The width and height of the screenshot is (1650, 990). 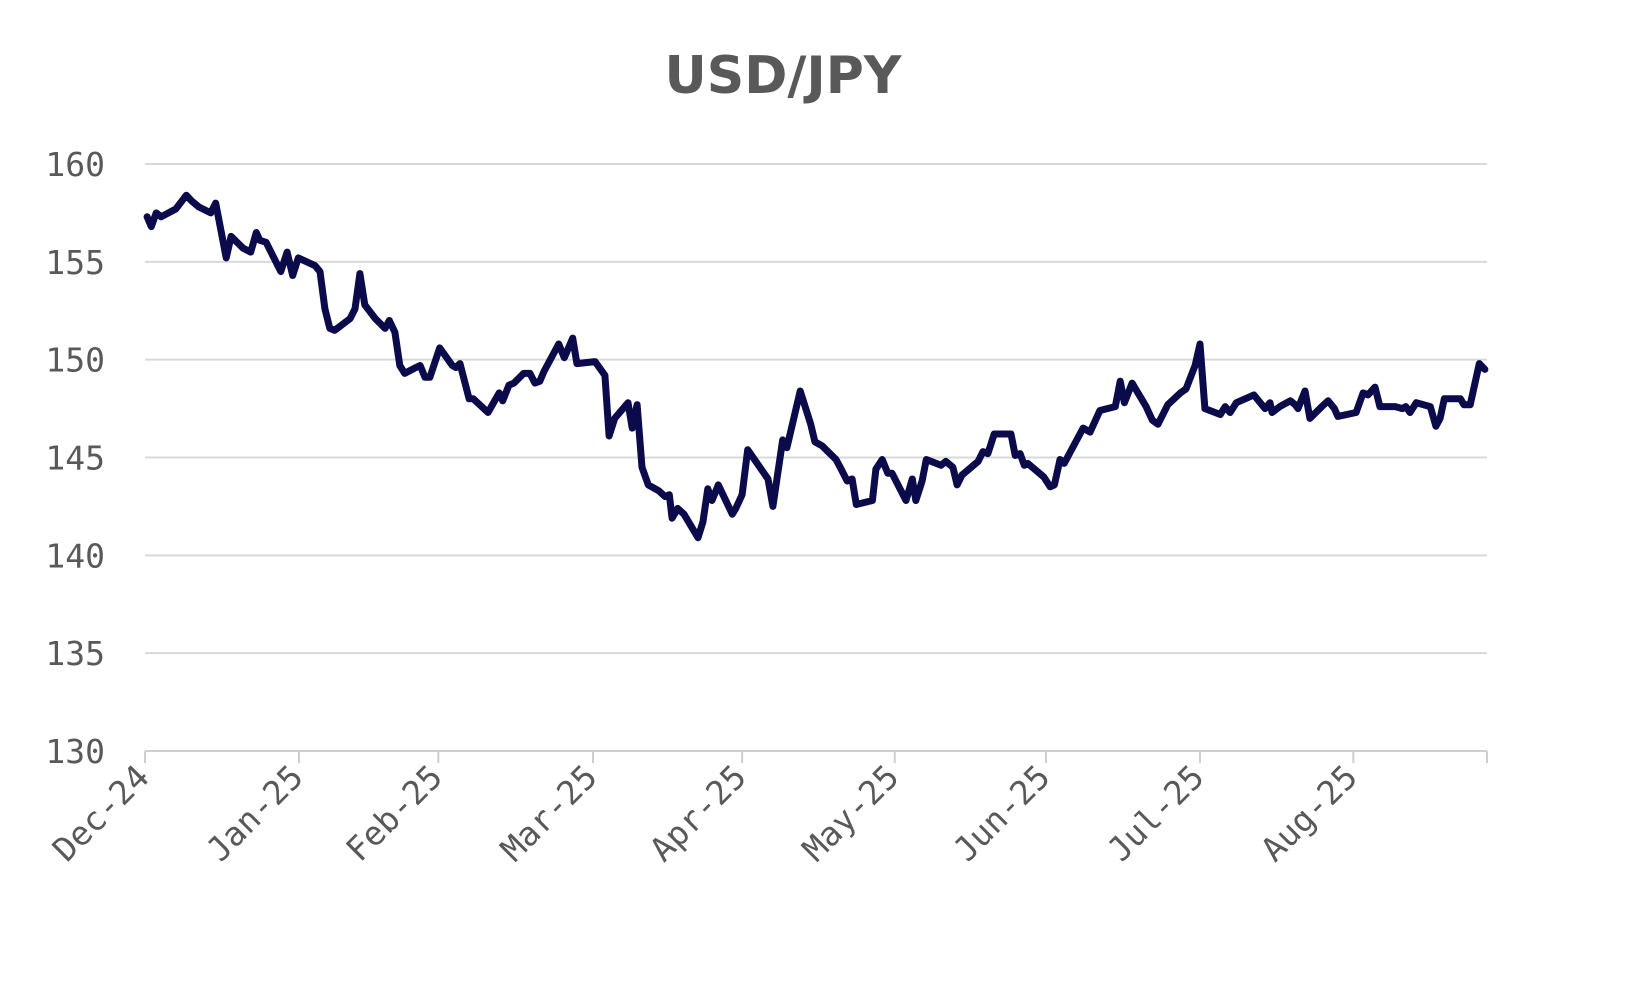 I want to click on y-tick-label: 140, so click(x=75, y=555).